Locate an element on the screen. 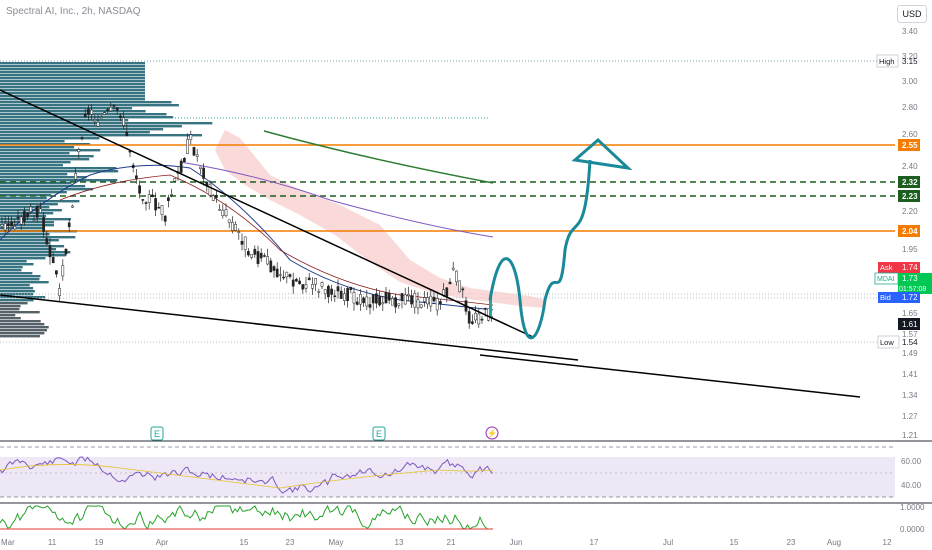 The image size is (932, 550). level-label-2-32: 2.32 is located at coordinates (909, 182).